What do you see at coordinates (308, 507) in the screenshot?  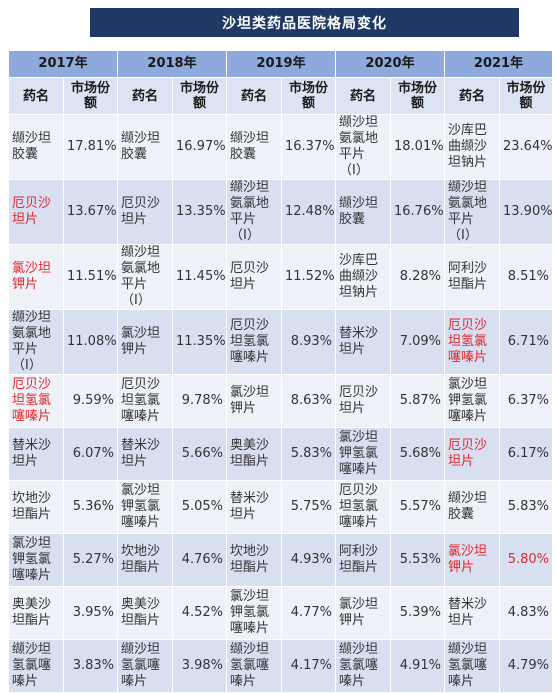 I see `market-share-cell: 5.75%` at bounding box center [308, 507].